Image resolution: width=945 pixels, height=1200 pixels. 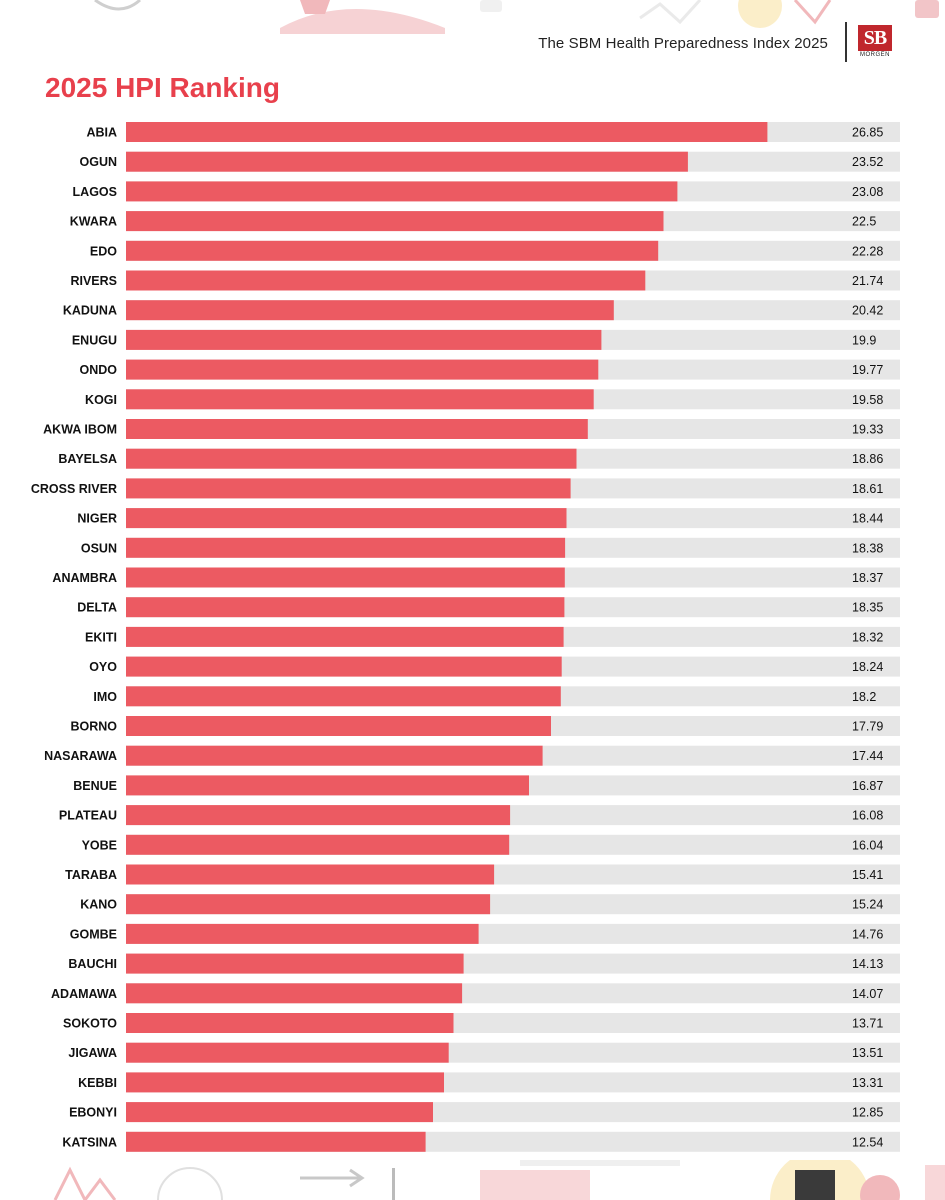 I want to click on value-label: 18.32, so click(x=867, y=637).